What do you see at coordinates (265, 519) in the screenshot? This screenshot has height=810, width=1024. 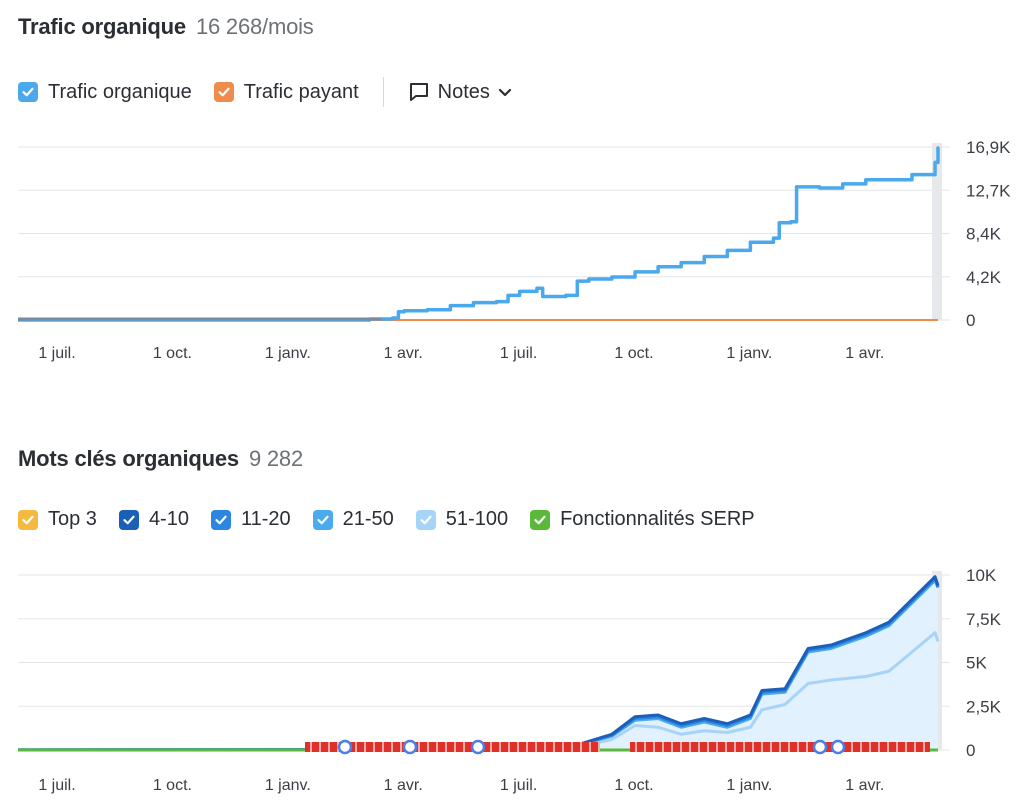 I see `legend-label: 11-20` at bounding box center [265, 519].